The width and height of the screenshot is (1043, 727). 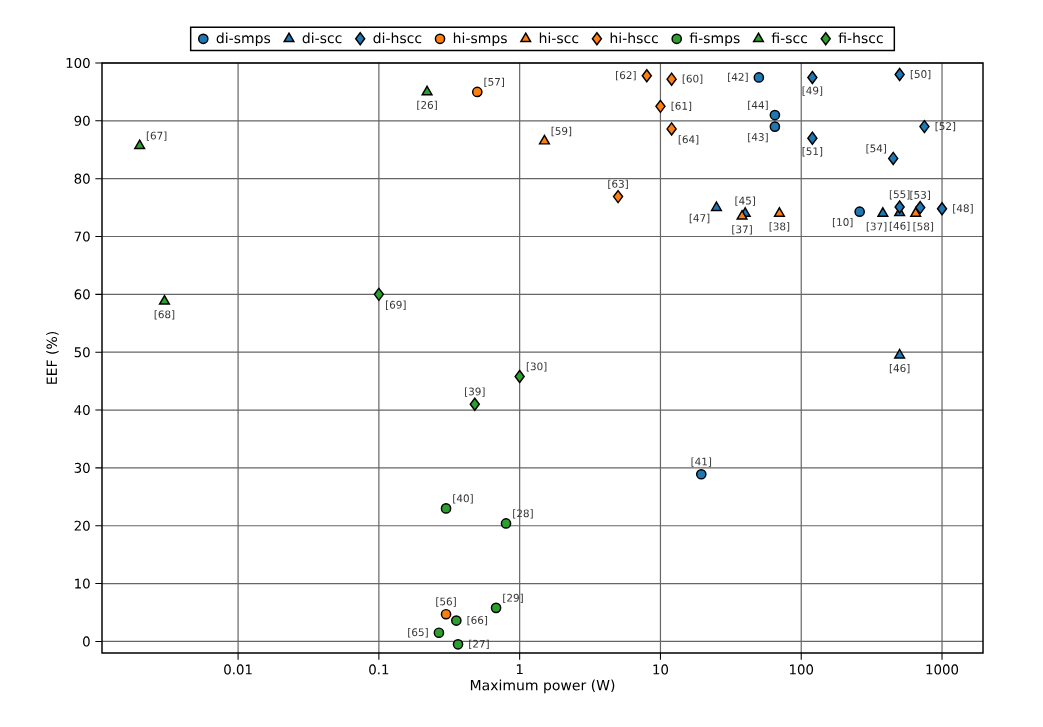 I want to click on annotation: [62], so click(x=626, y=76).